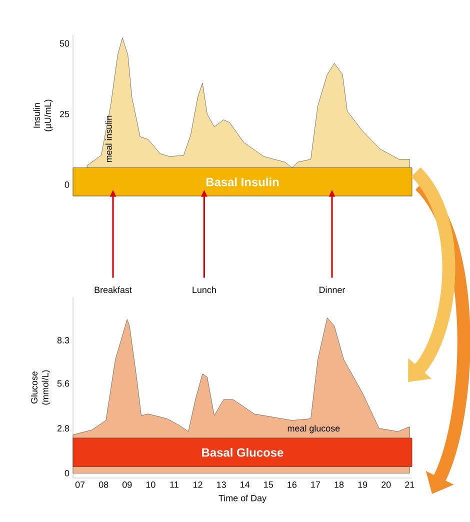 The height and width of the screenshot is (522, 470). Describe the element at coordinates (65, 43) in the screenshot. I see `y-tick-label: 50` at that location.